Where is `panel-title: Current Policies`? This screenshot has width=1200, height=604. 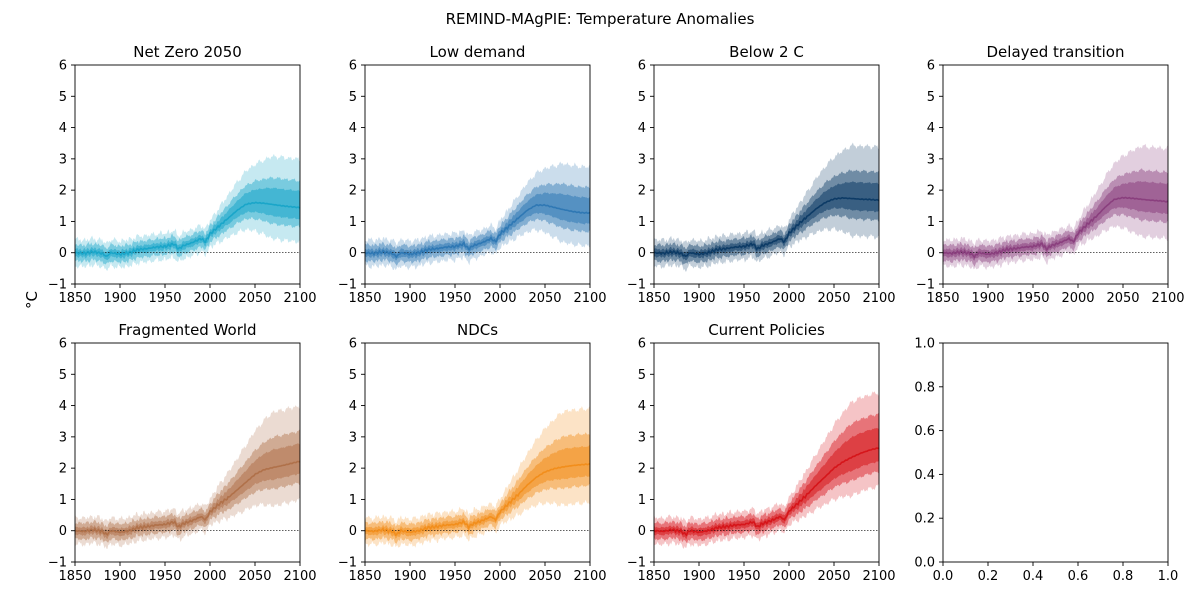
panel-title: Current Policies is located at coordinates (766, 330).